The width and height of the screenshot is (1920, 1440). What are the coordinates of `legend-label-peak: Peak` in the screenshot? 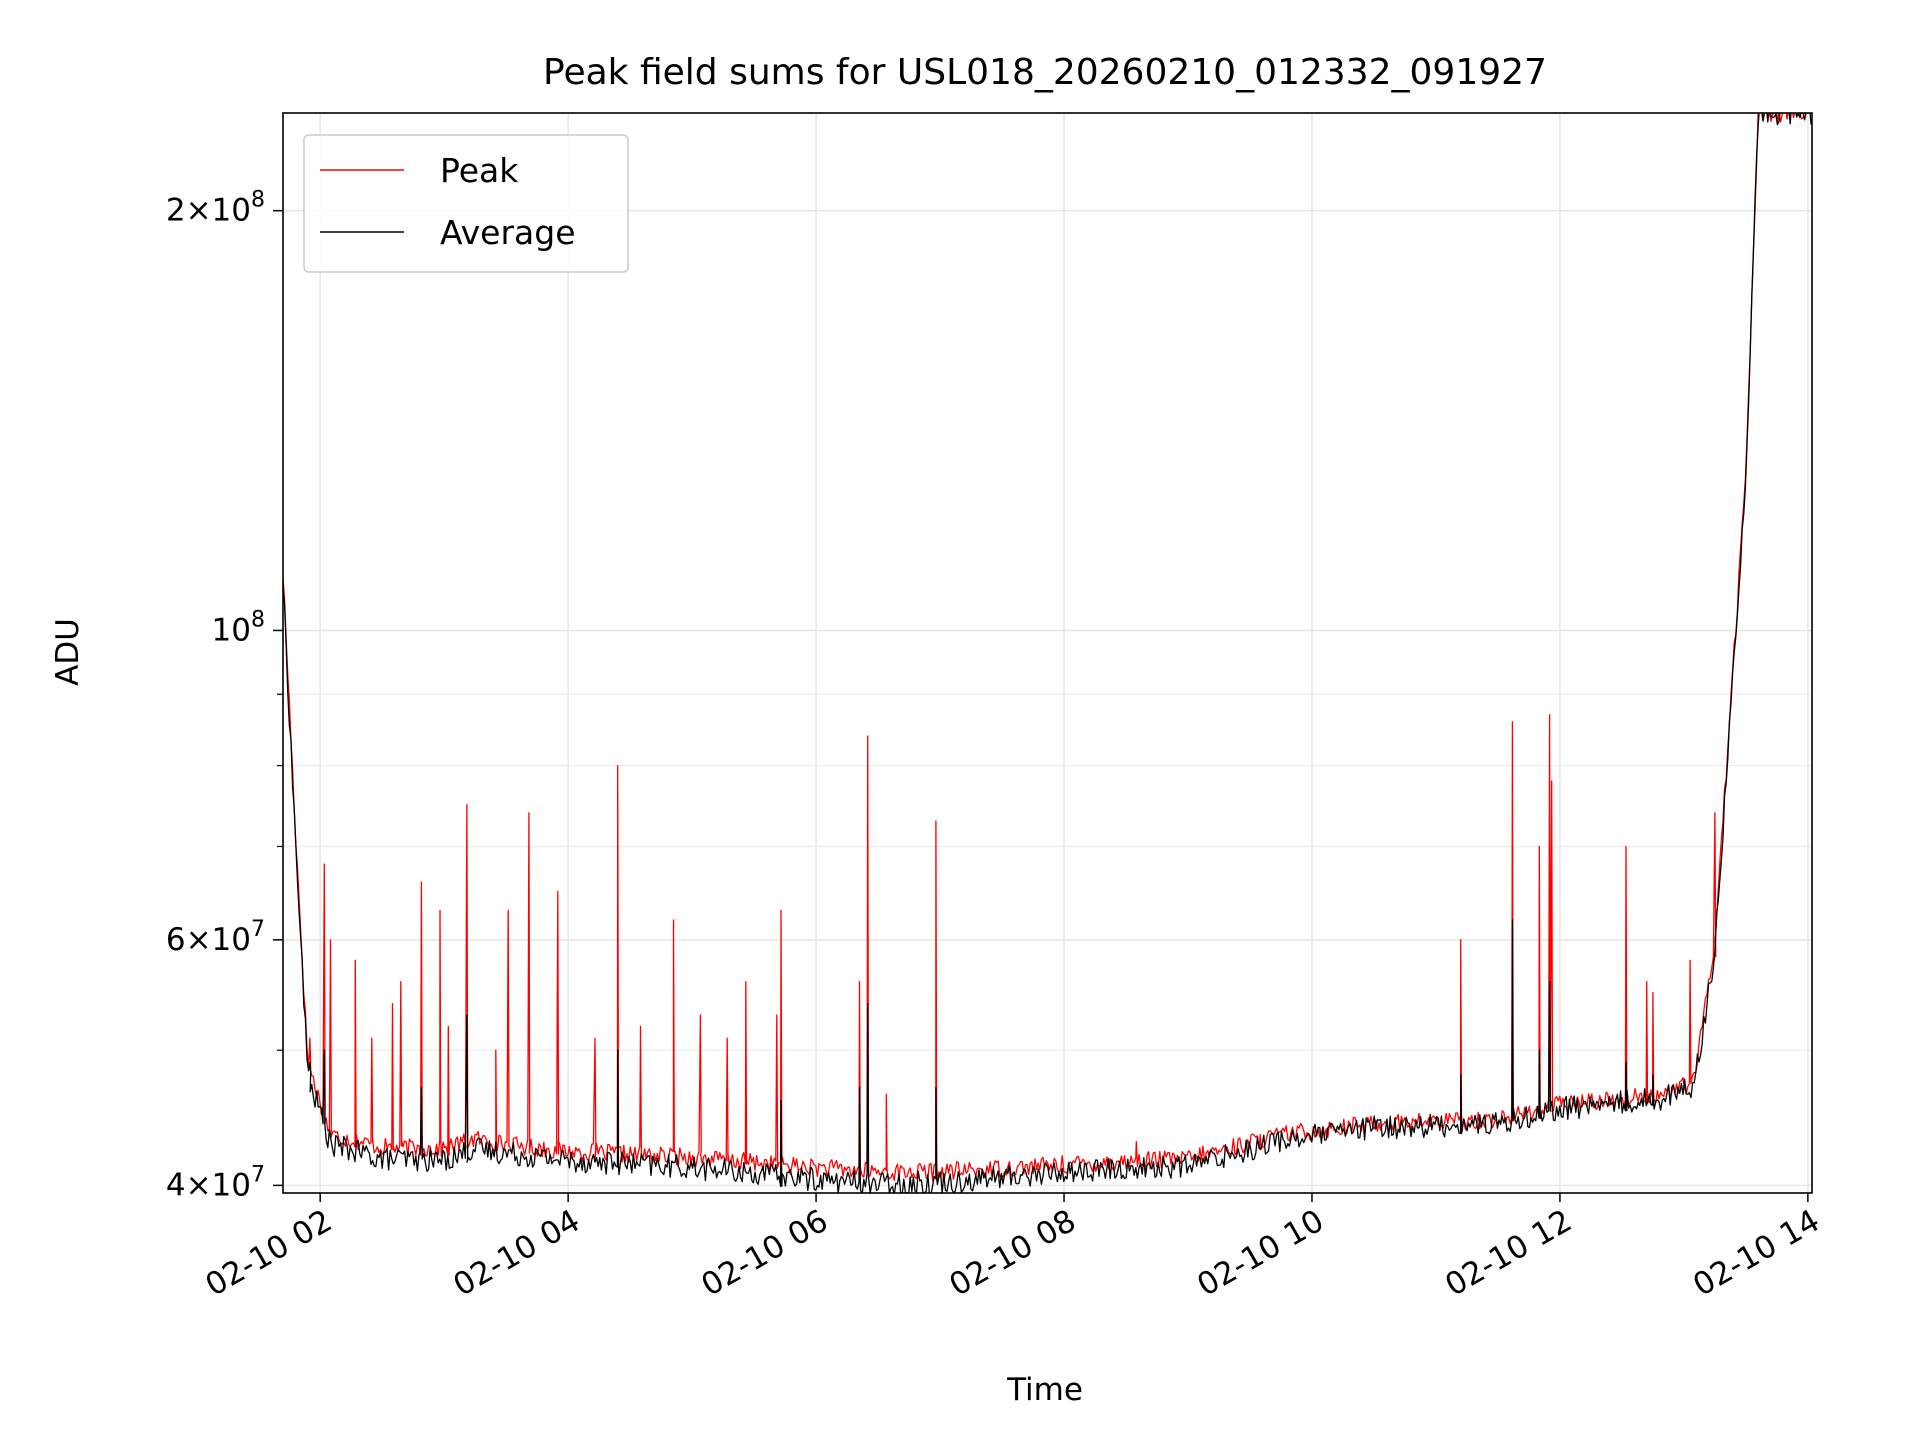 It's located at (479, 170).